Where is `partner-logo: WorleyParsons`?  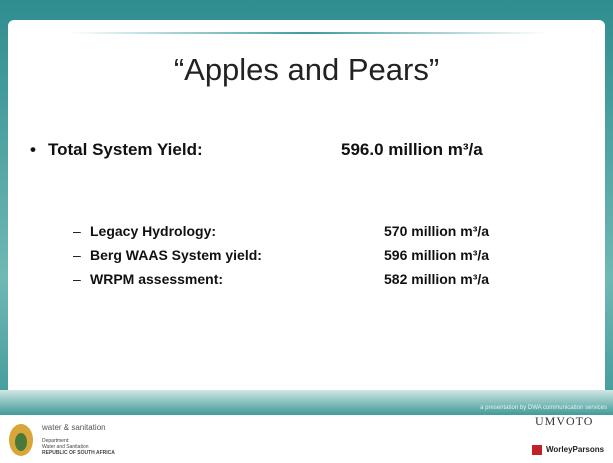 partner-logo: WorleyParsons is located at coordinates (575, 449).